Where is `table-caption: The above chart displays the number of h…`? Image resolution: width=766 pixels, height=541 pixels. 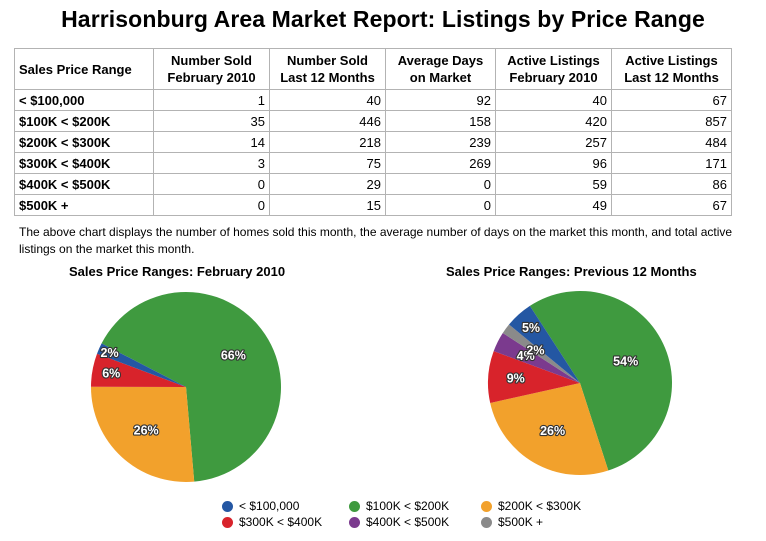
table-caption: The above chart displays the number of h… is located at coordinates (376, 240).